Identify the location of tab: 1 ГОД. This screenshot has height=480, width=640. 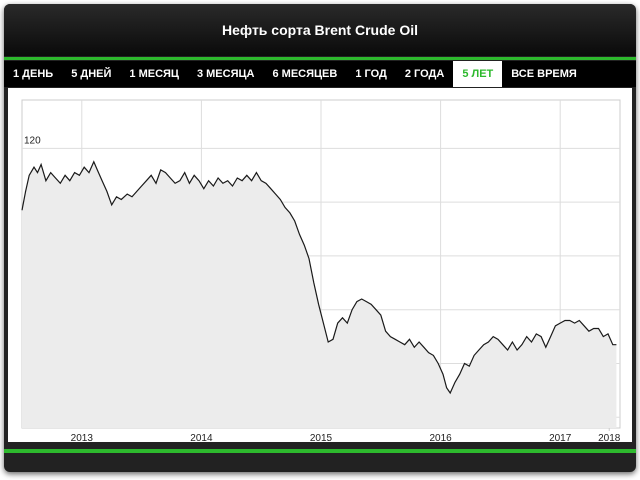
(371, 74).